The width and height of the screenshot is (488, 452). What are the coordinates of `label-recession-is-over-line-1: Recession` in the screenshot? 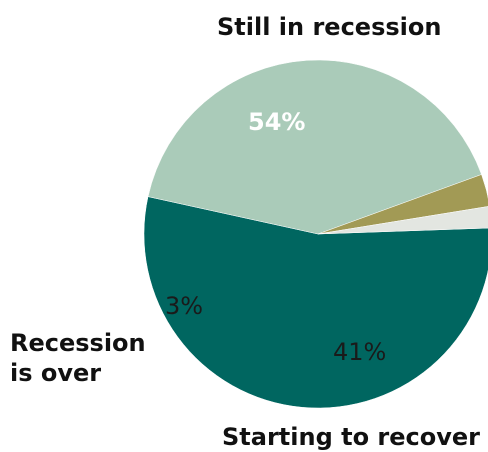 It's located at (78, 343).